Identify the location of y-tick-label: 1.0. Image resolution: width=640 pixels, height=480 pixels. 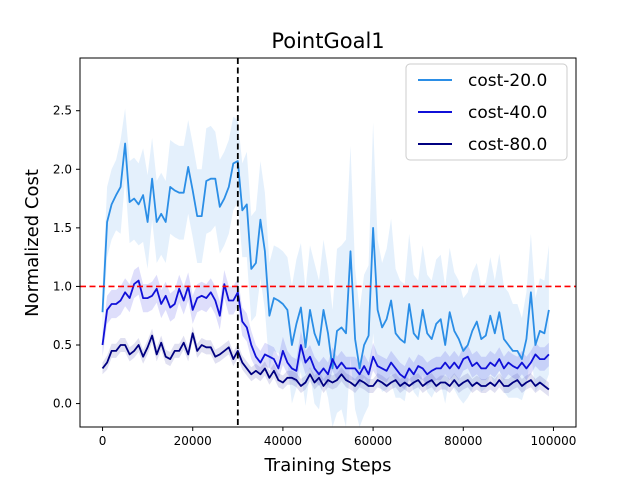
(62, 286).